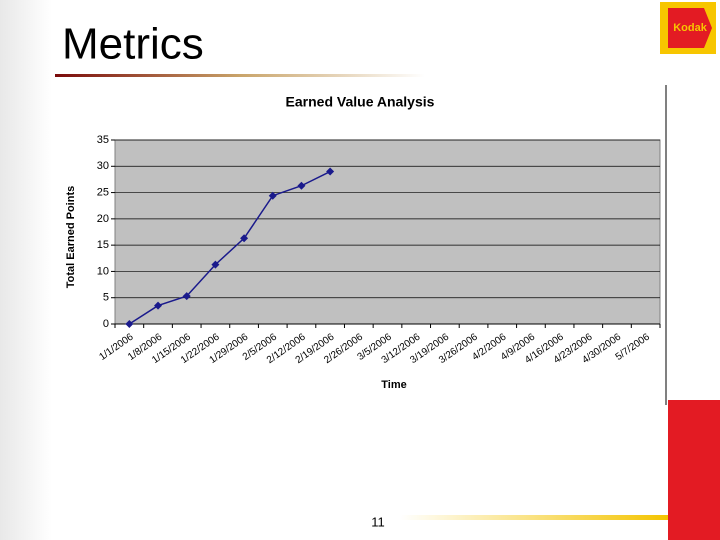 The image size is (720, 540). I want to click on y-tick-label: 35, so click(103, 140).